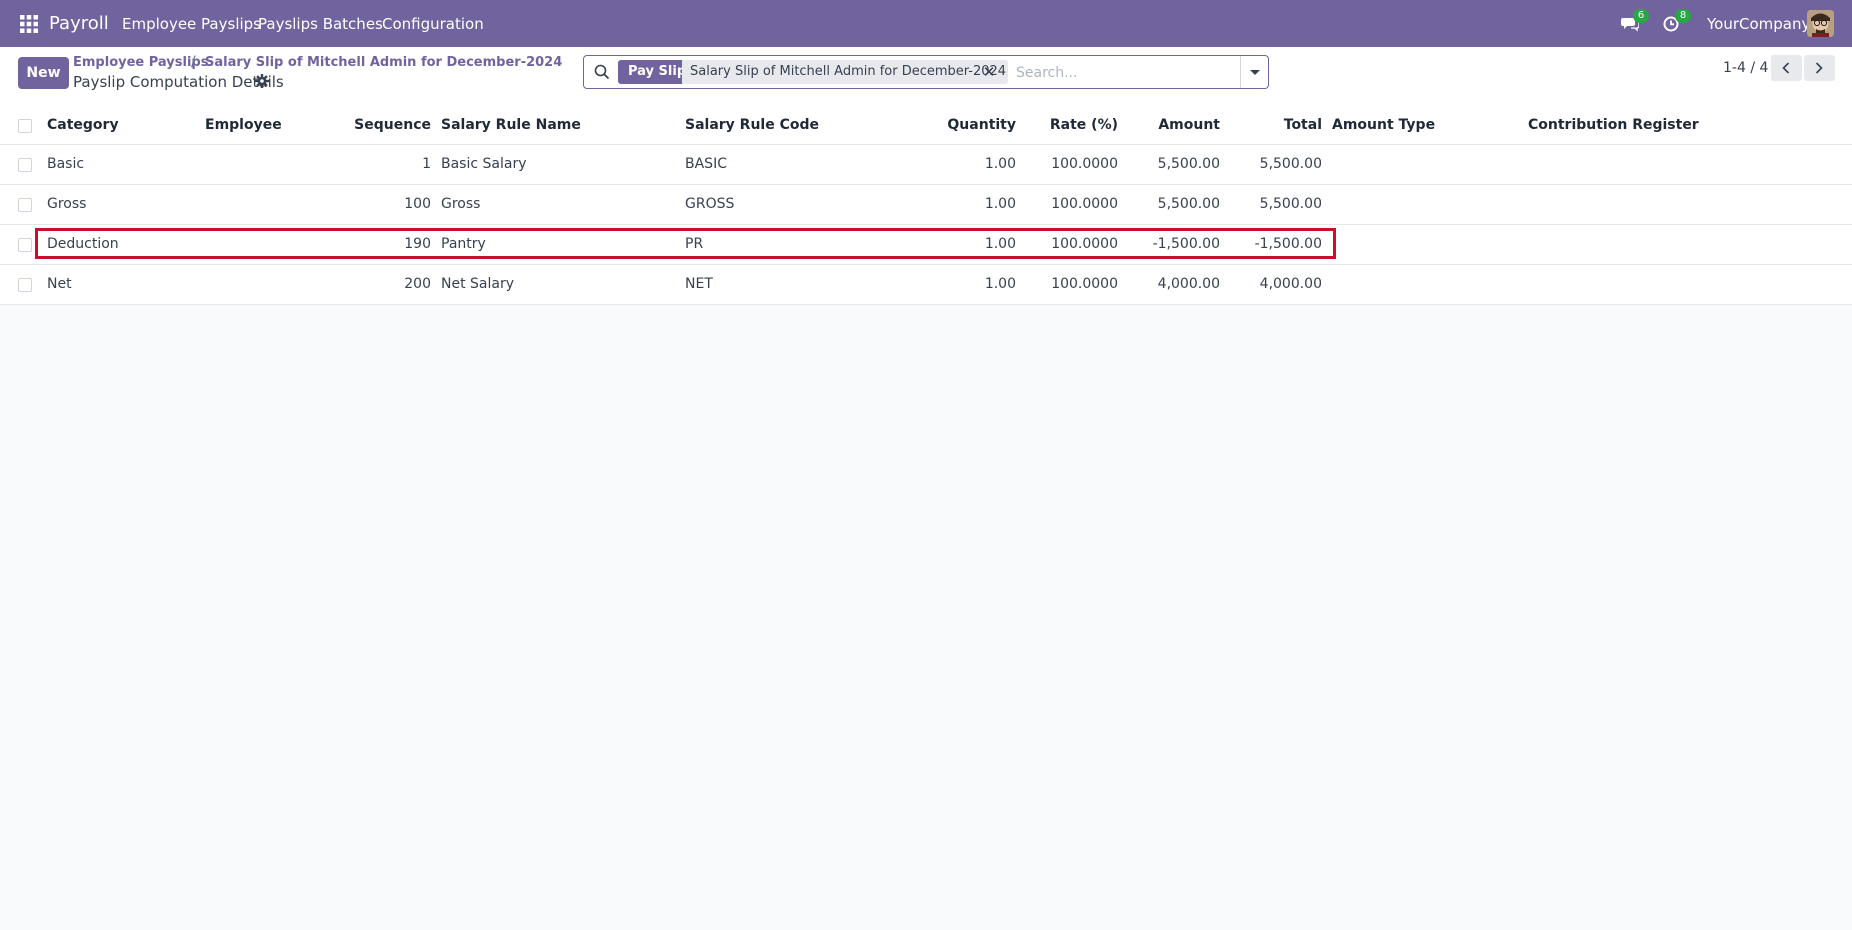  What do you see at coordinates (1384, 125) in the screenshot?
I see `column-amount-type: Amount Type` at bounding box center [1384, 125].